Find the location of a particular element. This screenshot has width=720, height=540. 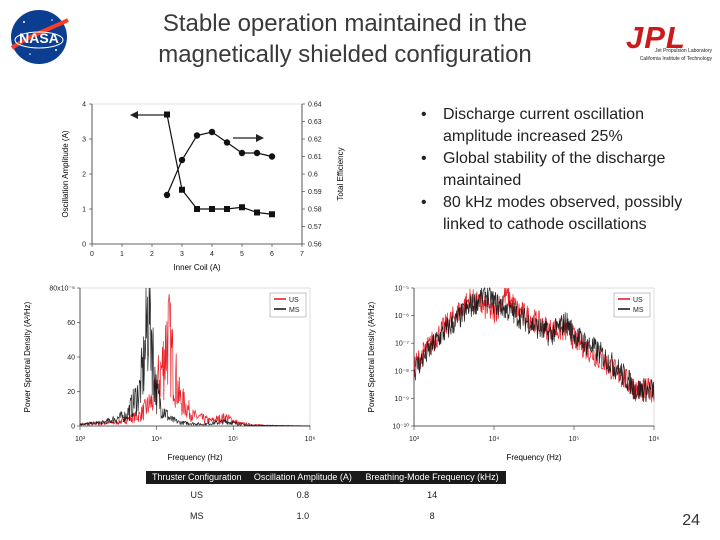

chart1-y2-tick-label: 0.58 is located at coordinates (315, 210).